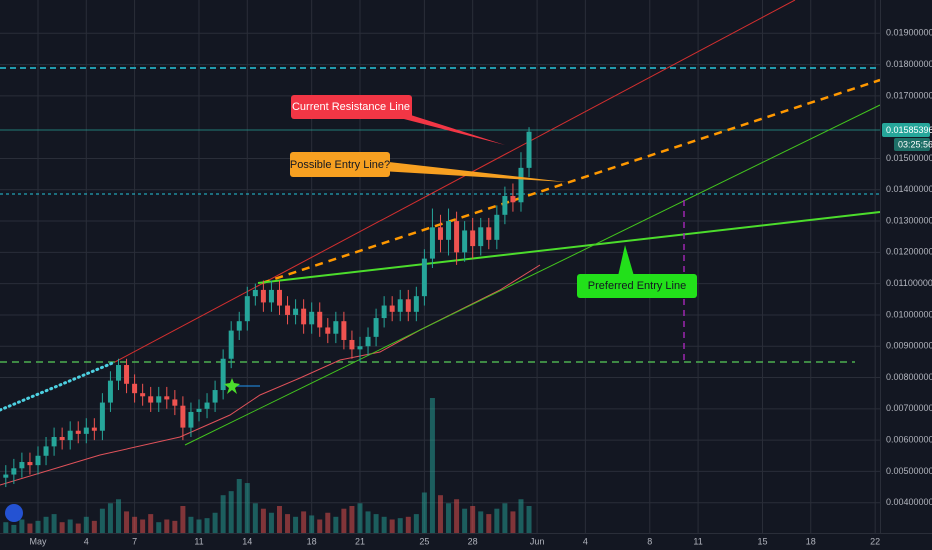 This screenshot has width=932, height=550. I want to click on x-tick-label: 25, so click(424, 541).